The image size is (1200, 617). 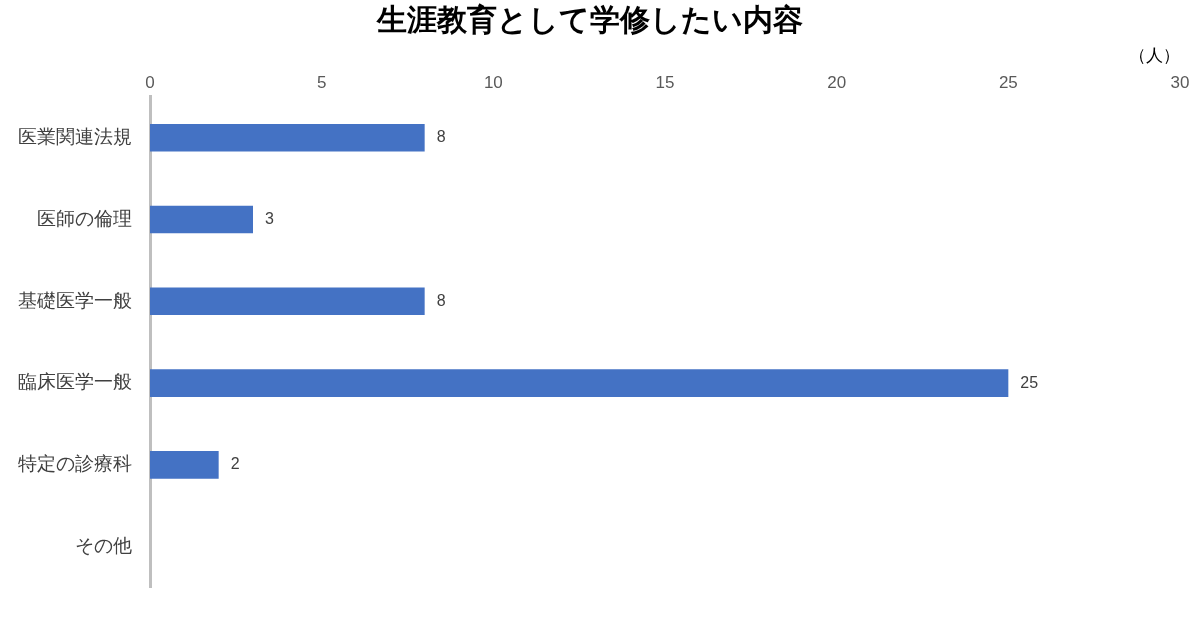 What do you see at coordinates (1029, 382) in the screenshot?
I see `data-label: 25` at bounding box center [1029, 382].